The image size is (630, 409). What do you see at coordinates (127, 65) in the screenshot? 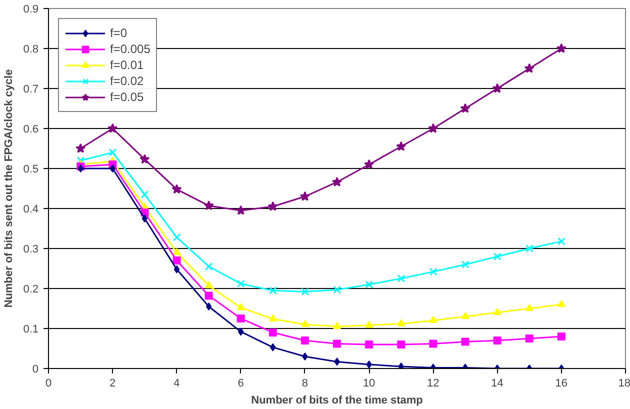
I see `legend-label: f=0.01` at bounding box center [127, 65].